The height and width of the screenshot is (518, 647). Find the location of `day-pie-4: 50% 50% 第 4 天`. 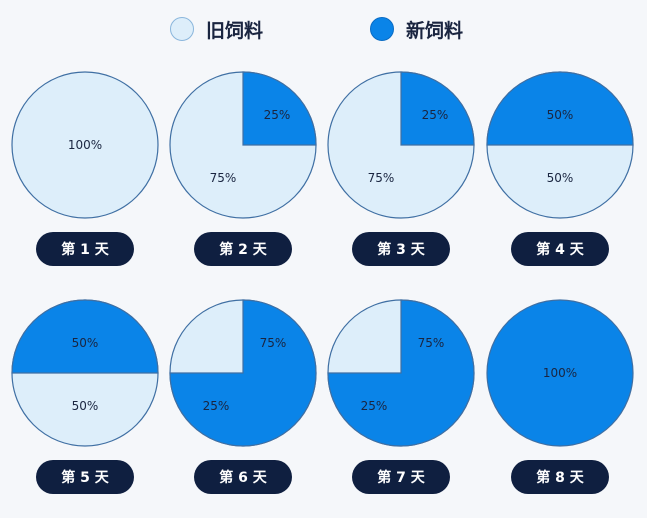

day-pie-4: 50% 50% 第 4 天 is located at coordinates (560, 168).